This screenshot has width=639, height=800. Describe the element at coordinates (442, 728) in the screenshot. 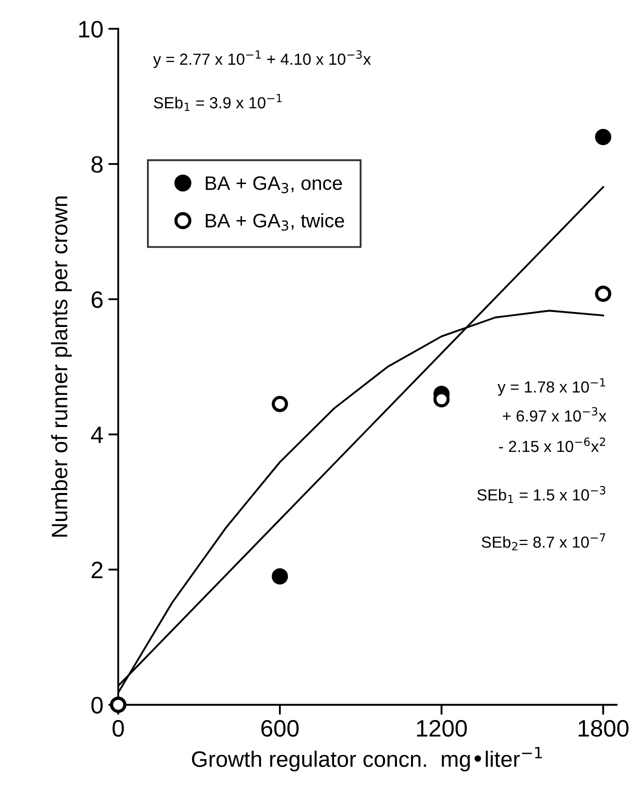

I see `x-tick-label: 1200` at that location.